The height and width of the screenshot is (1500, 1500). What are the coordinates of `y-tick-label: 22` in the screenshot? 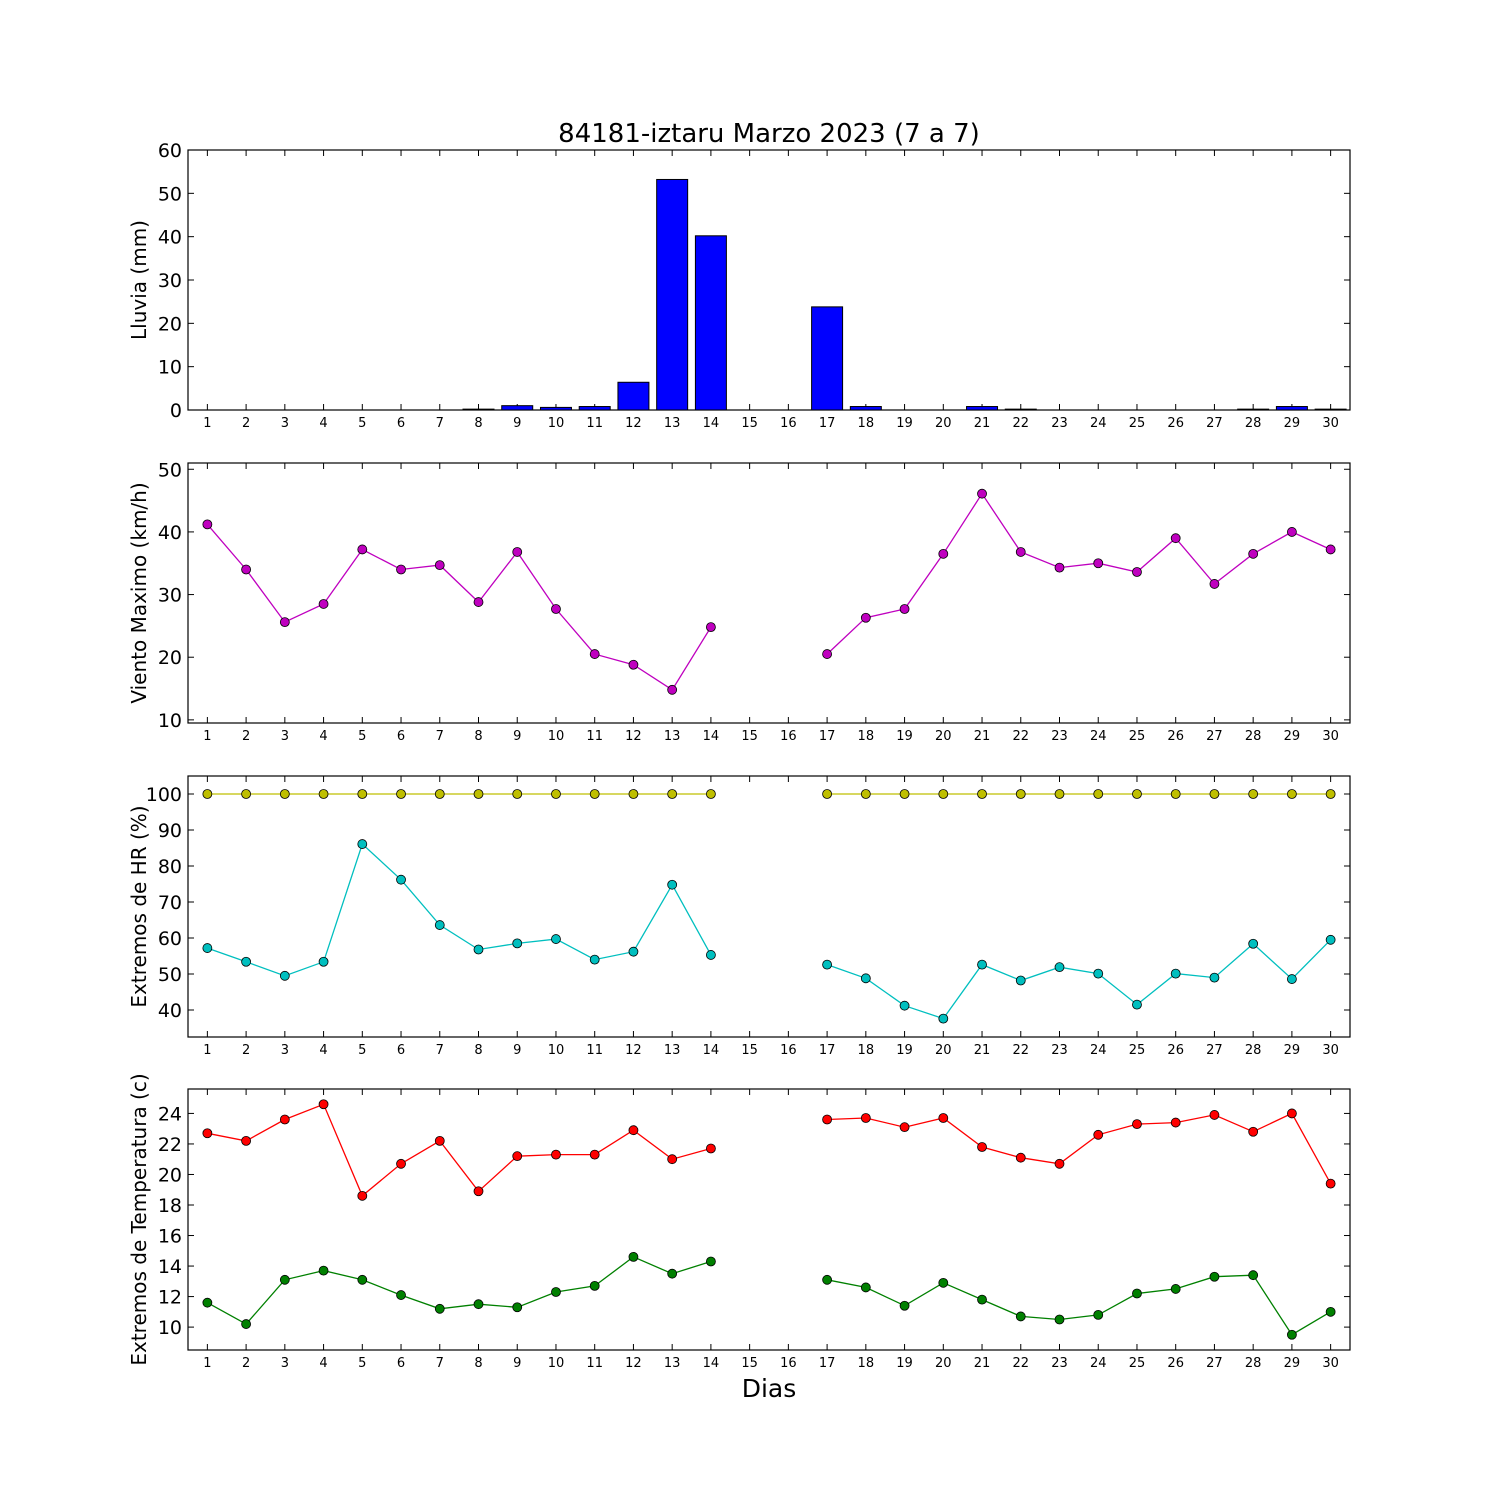 It's located at (170, 1145).